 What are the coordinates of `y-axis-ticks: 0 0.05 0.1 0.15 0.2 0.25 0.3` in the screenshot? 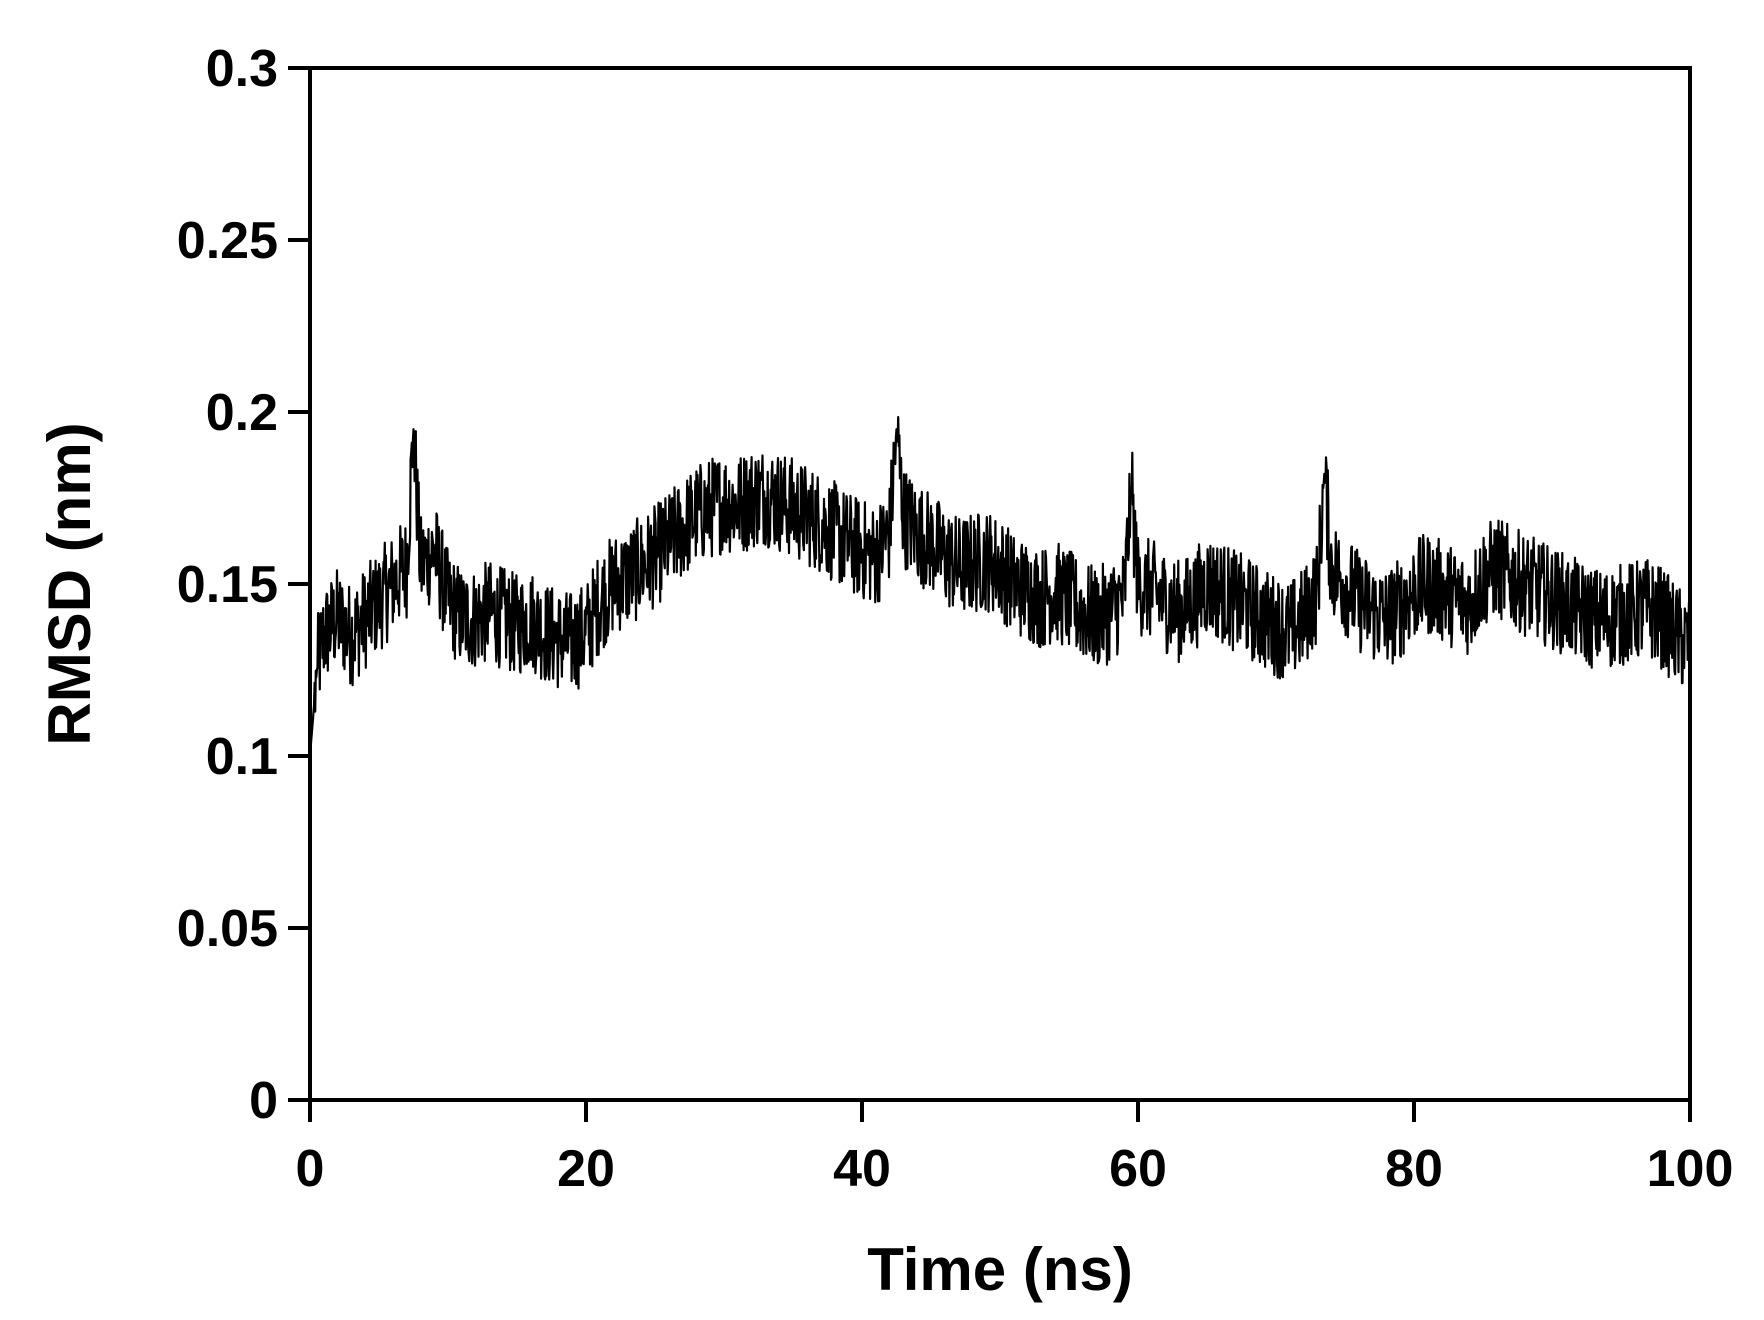 It's located at (243, 585).